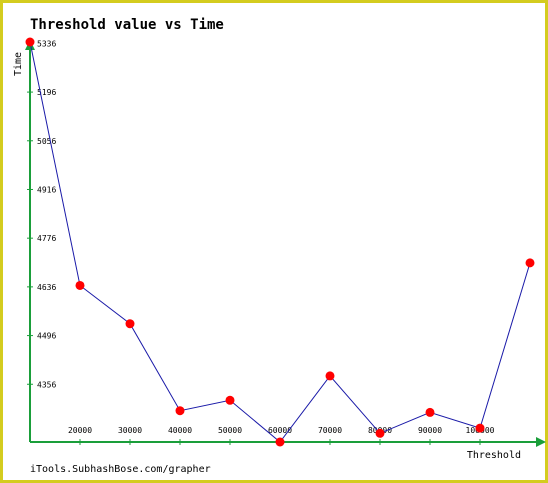 The height and width of the screenshot is (483, 548). Describe the element at coordinates (46, 287) in the screenshot. I see `y-tick-label: 4636` at that location.